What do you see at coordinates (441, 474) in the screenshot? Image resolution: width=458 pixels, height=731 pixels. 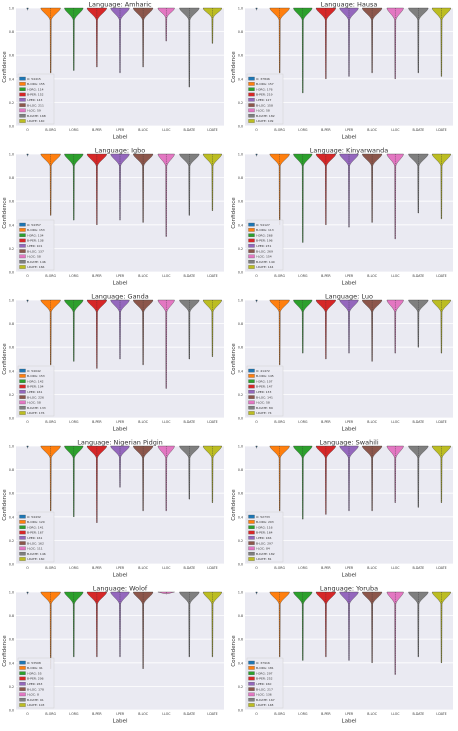 I see `violin-i-date` at bounding box center [441, 474].